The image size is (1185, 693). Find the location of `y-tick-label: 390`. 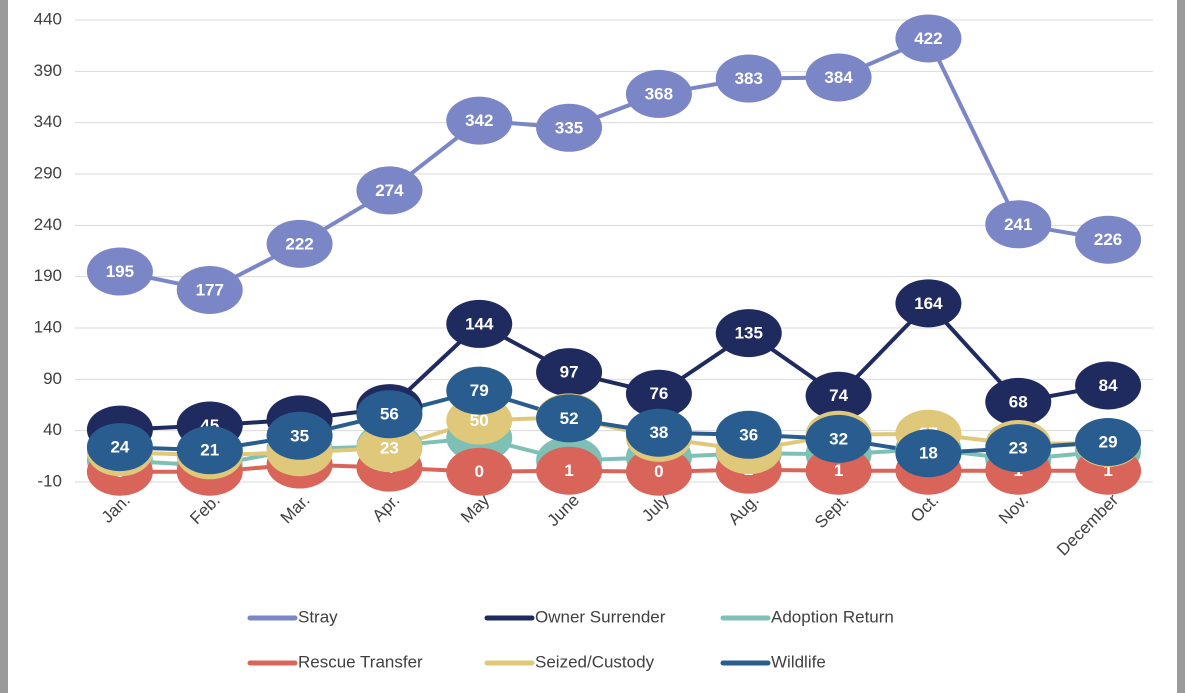

y-tick-label: 390 is located at coordinates (48, 70).